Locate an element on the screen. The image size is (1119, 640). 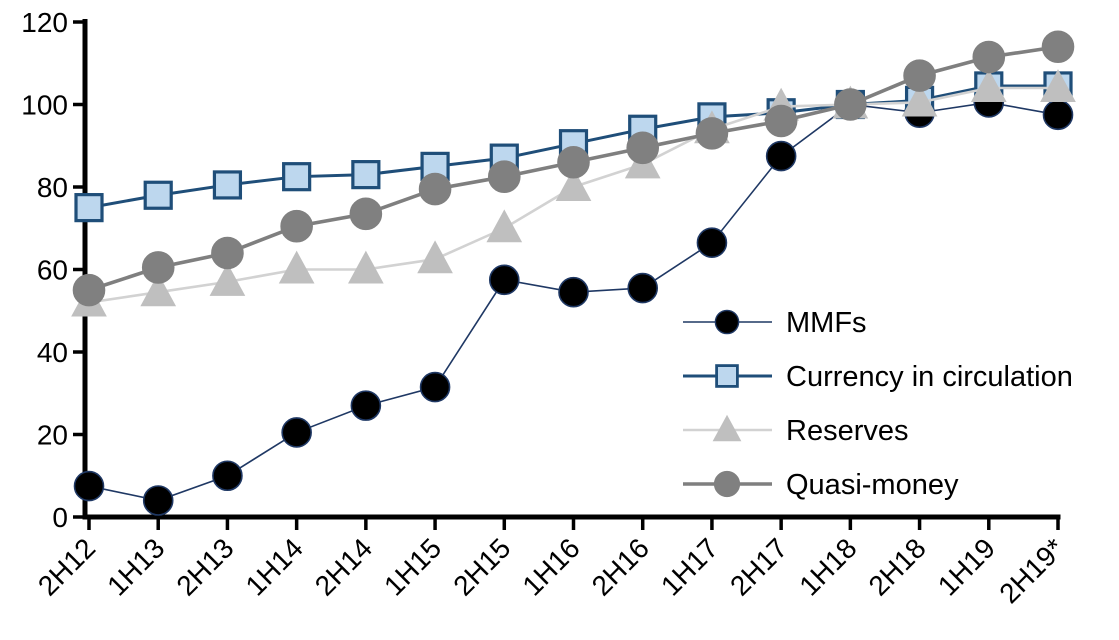
x-tick-label: 1H19 is located at coordinates (966, 566).